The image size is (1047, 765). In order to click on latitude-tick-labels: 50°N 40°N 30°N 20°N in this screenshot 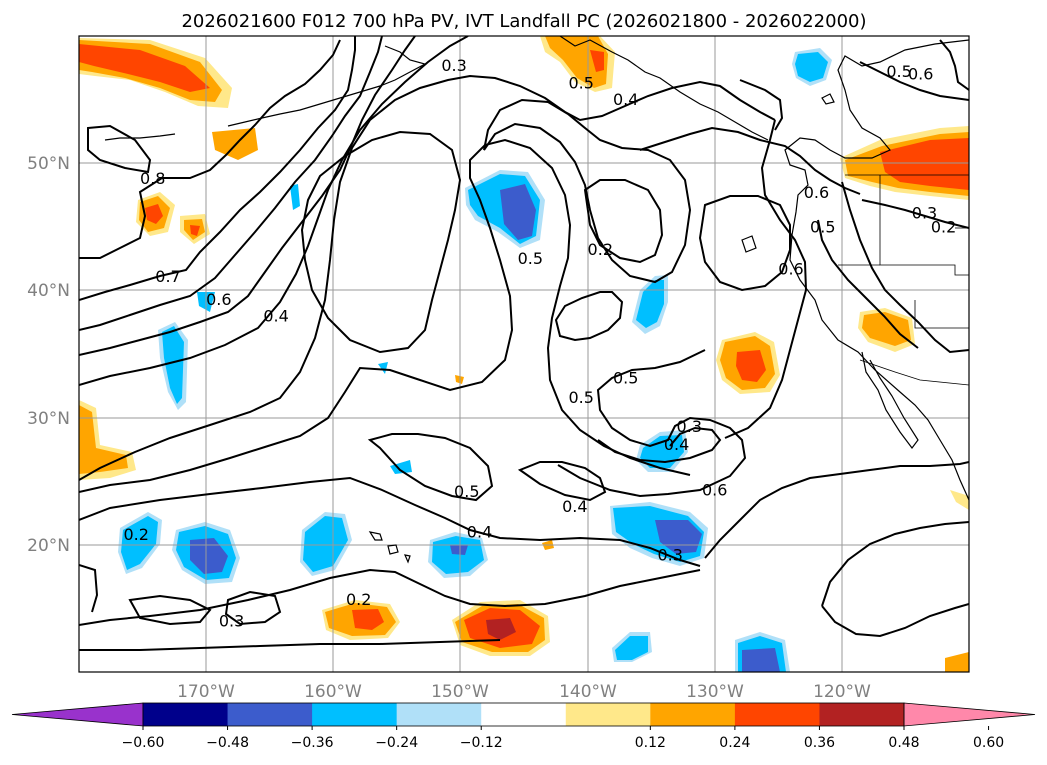, I will do `click(48, 355)`.